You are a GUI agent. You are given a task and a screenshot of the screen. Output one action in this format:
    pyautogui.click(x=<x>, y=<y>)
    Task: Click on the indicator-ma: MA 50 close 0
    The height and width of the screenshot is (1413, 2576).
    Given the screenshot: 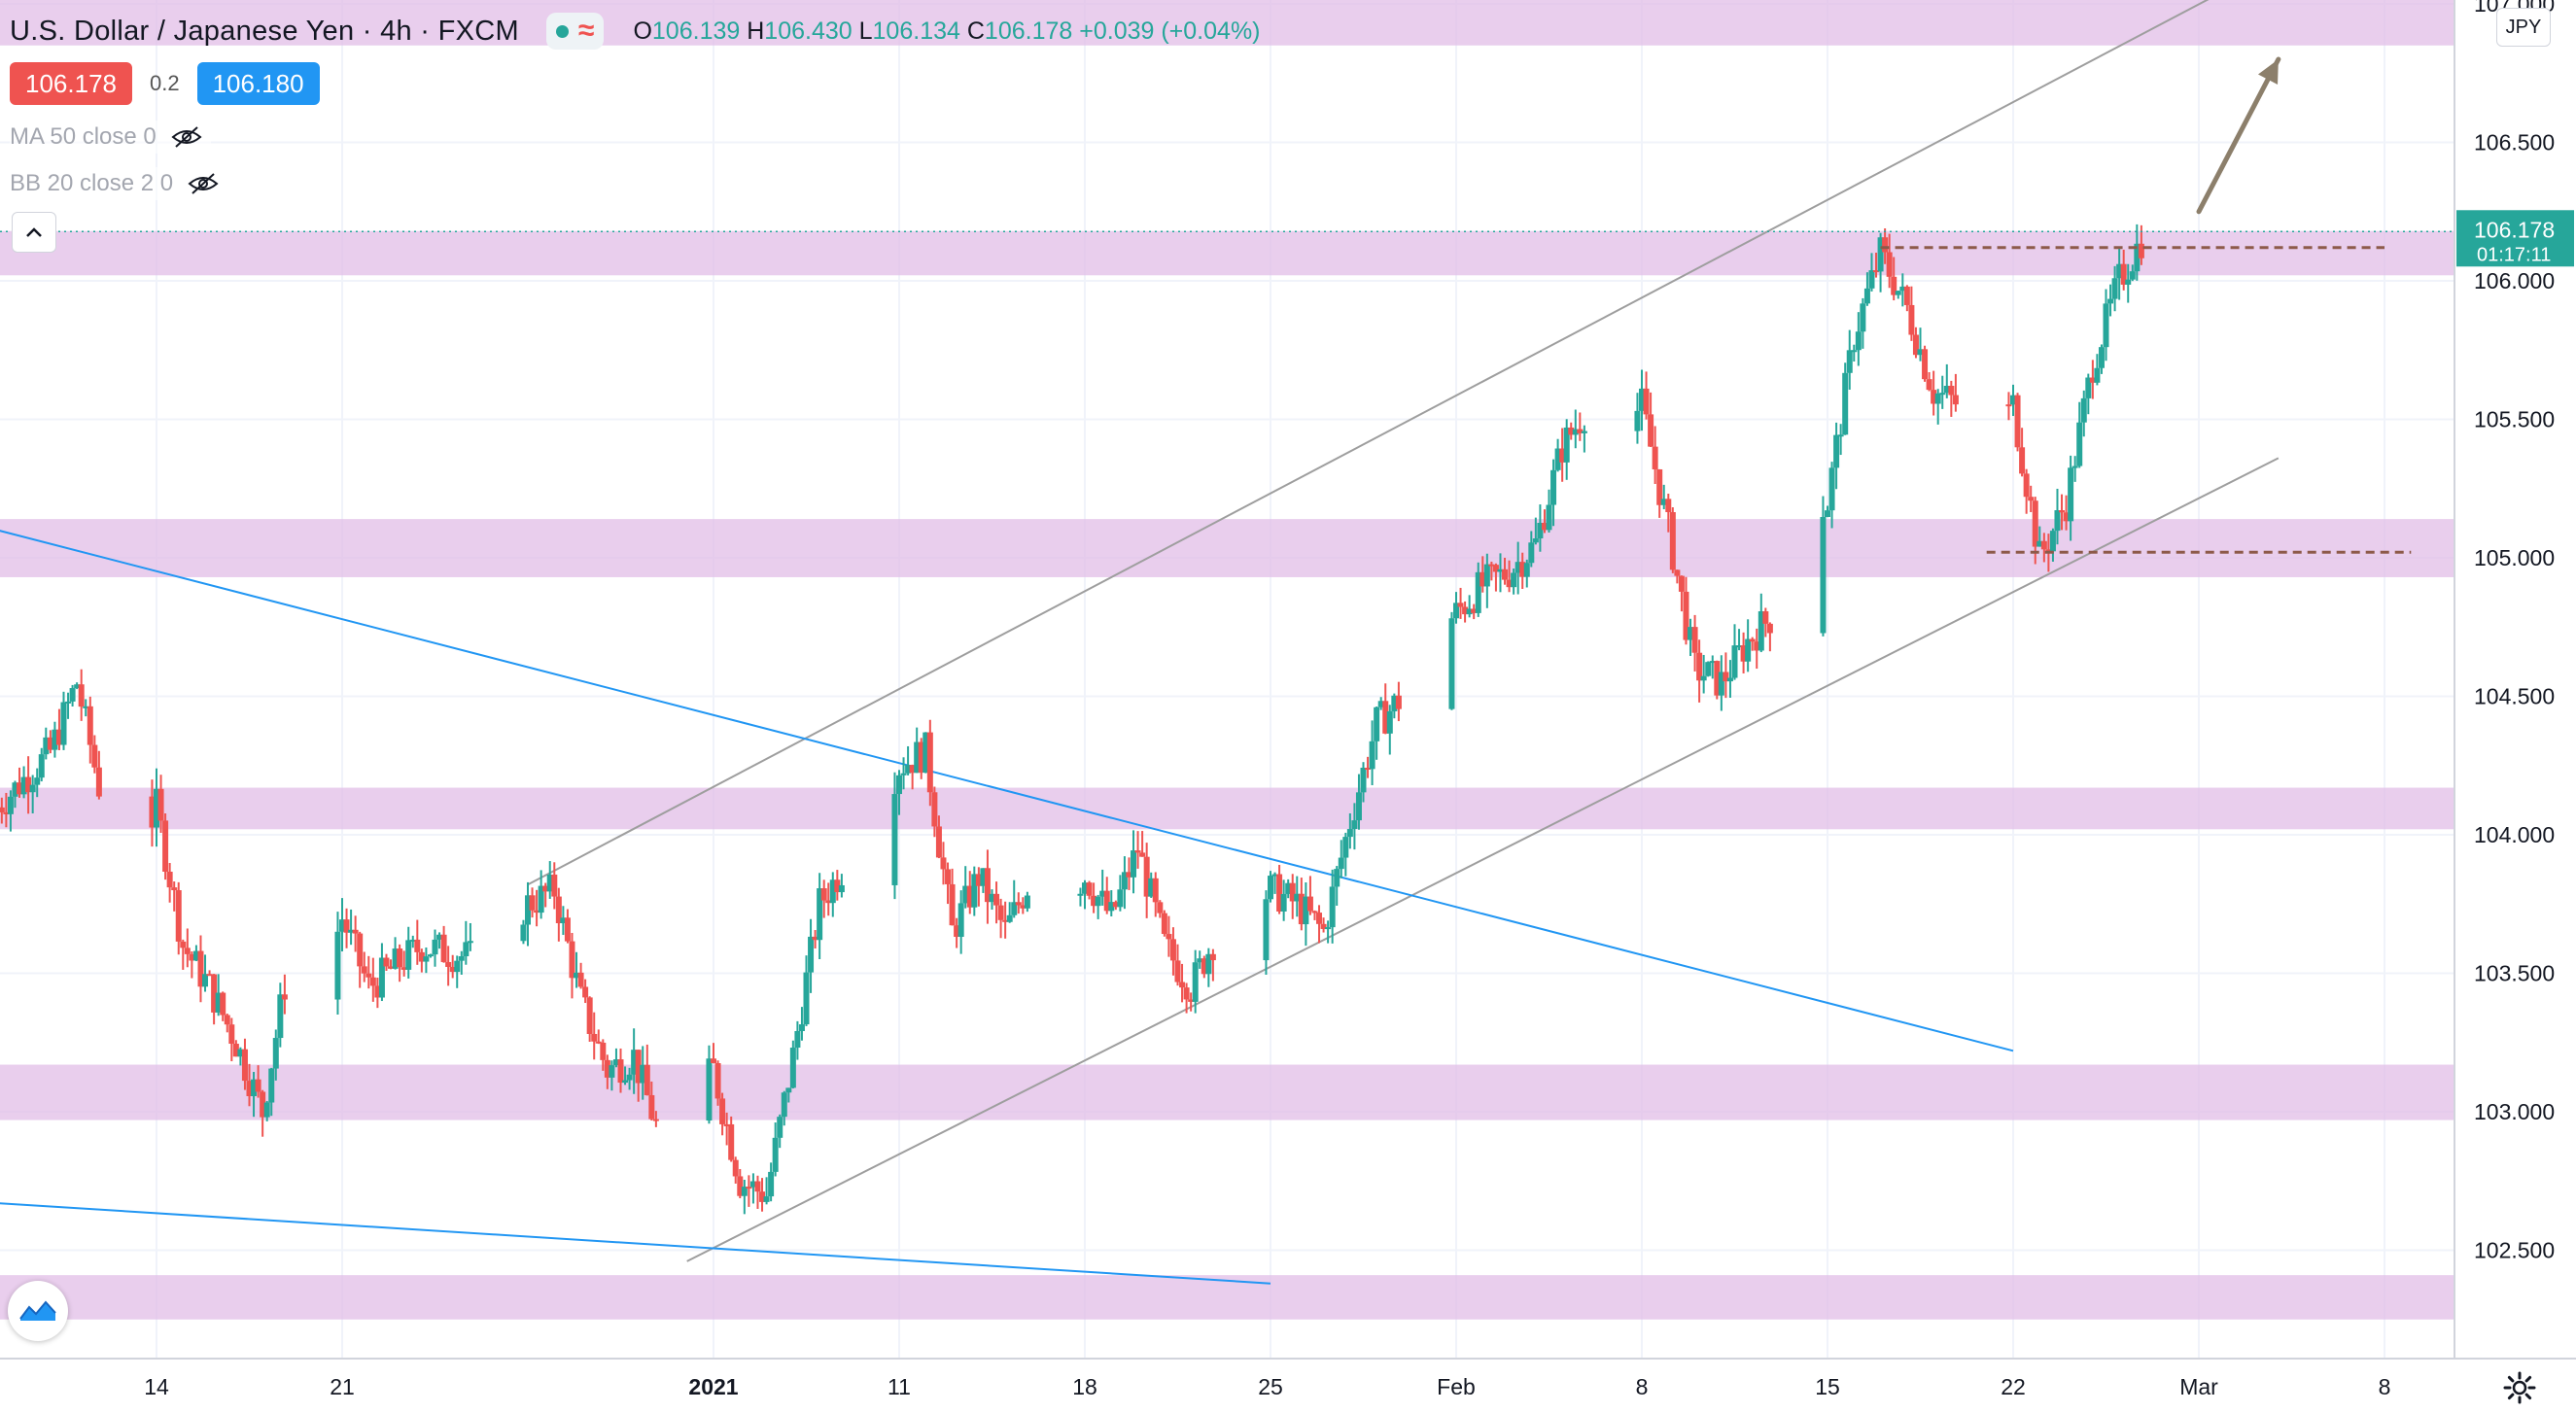 What is the action you would take?
    pyautogui.click(x=111, y=137)
    